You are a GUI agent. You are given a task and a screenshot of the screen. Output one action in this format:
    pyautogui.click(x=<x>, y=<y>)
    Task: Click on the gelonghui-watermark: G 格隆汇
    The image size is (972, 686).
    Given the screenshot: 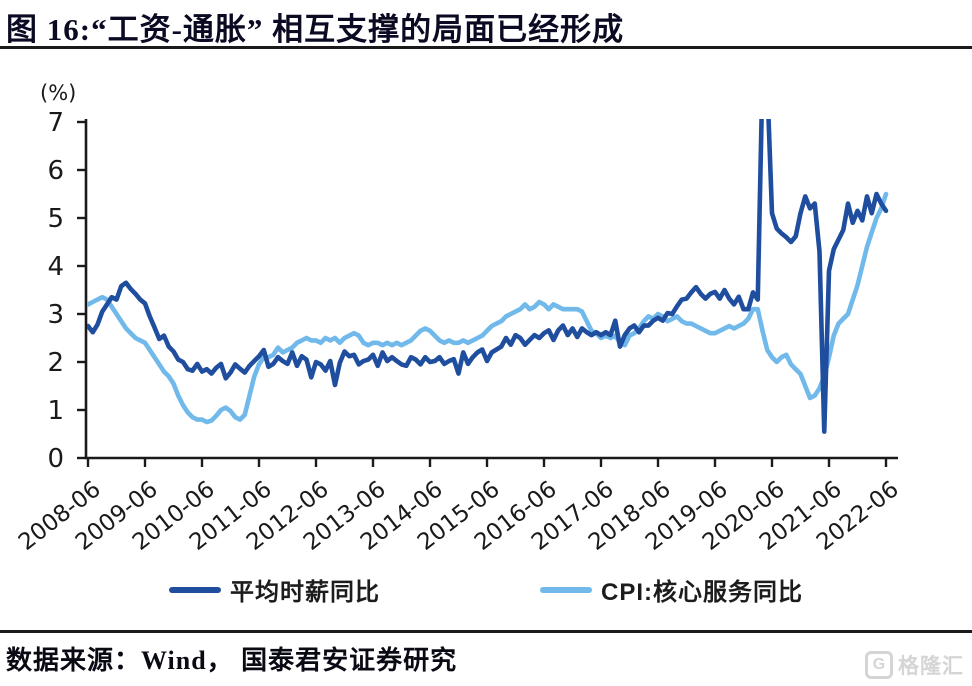 What is the action you would take?
    pyautogui.click(x=914, y=665)
    